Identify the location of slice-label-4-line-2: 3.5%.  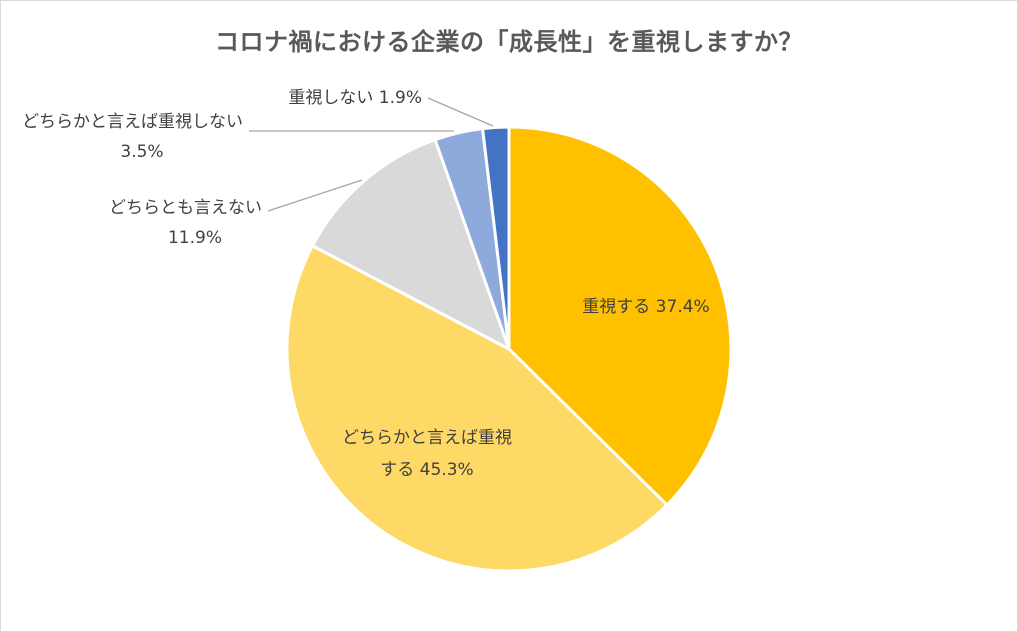
(141, 152).